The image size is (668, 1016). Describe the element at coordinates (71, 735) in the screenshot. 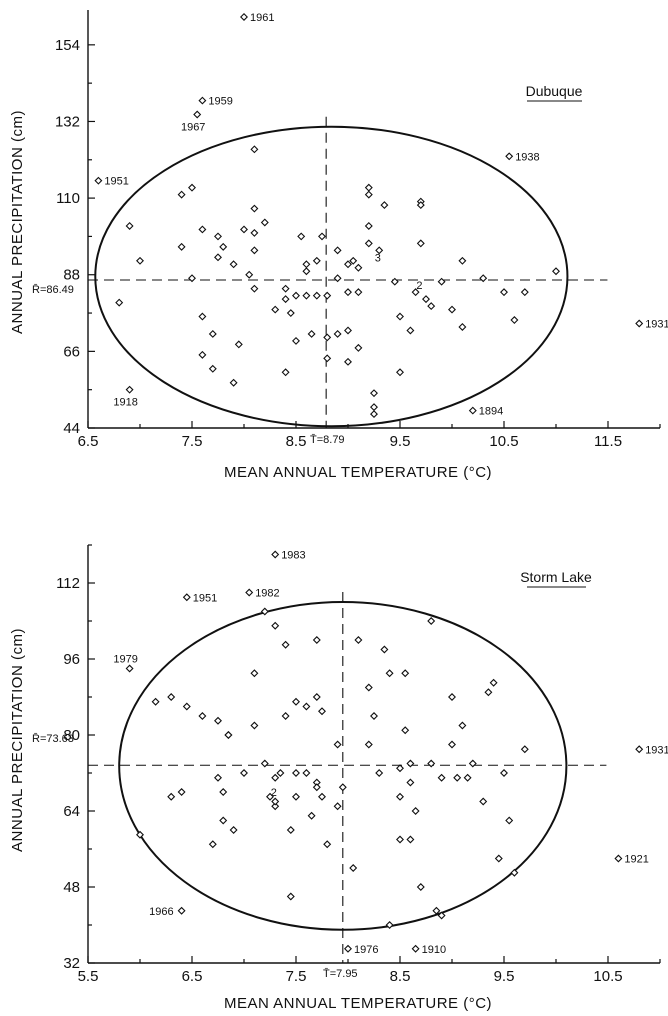

I see `y-tick-label: 80` at that location.